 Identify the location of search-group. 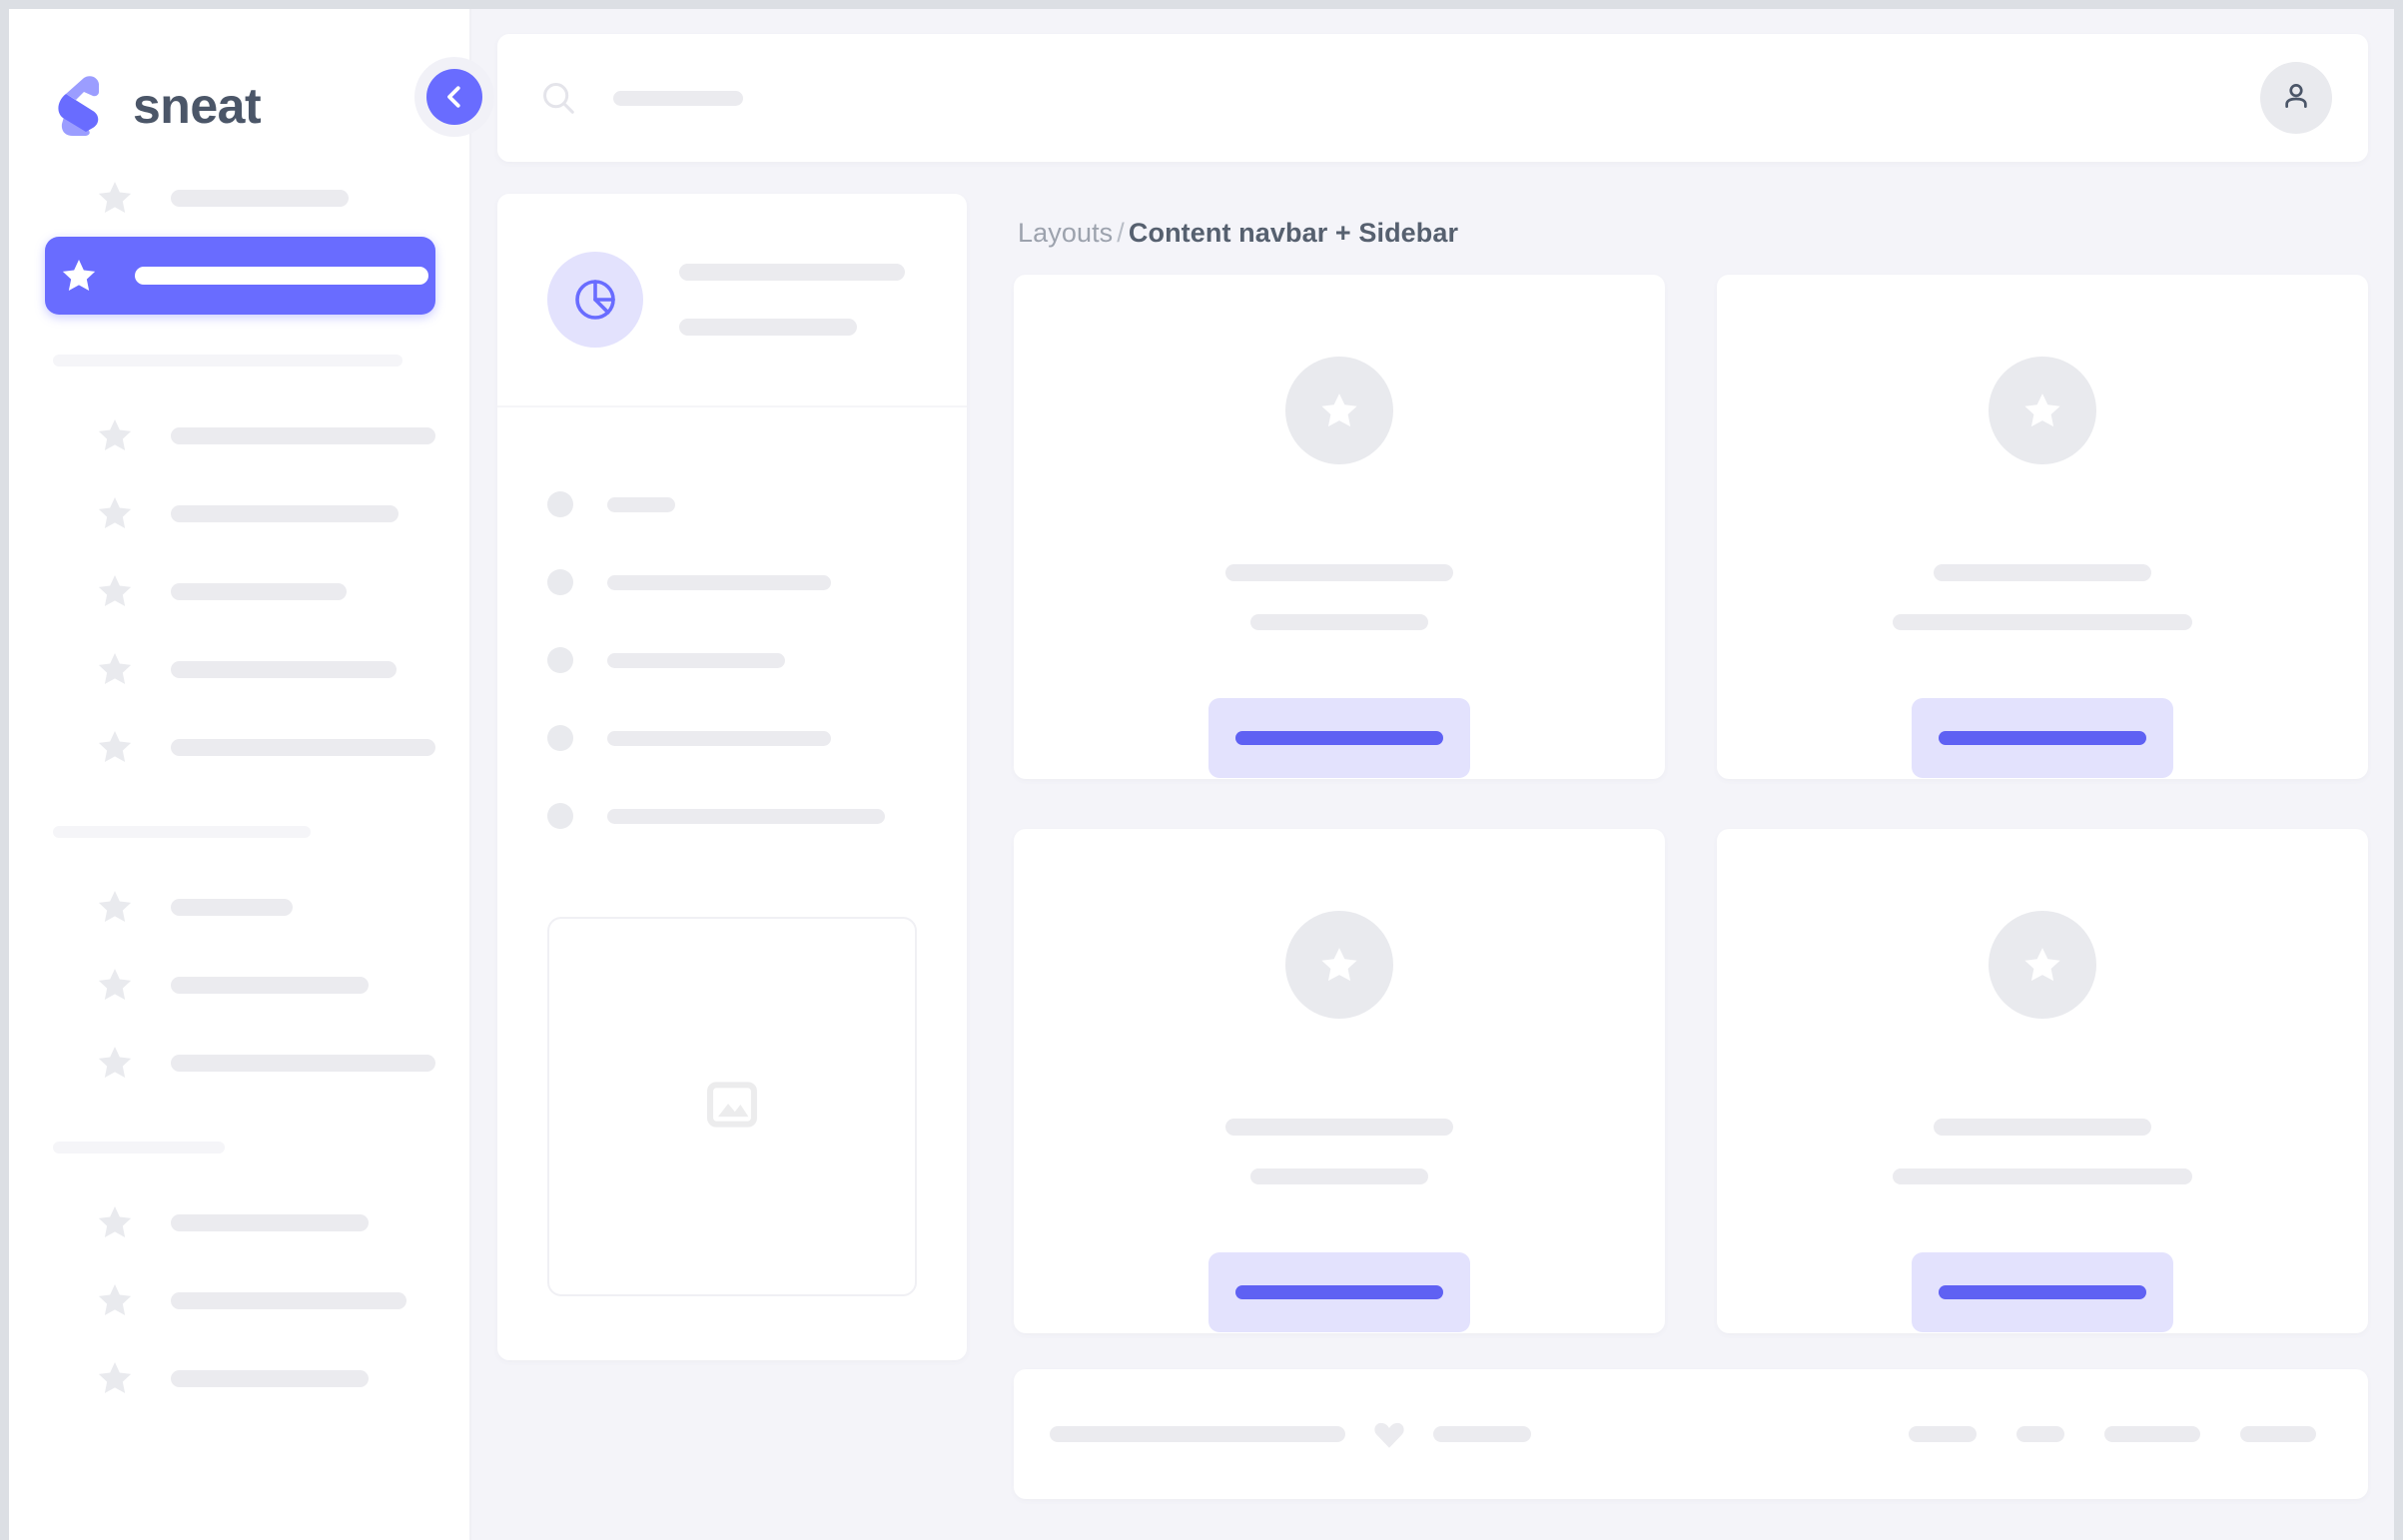
(1400, 98).